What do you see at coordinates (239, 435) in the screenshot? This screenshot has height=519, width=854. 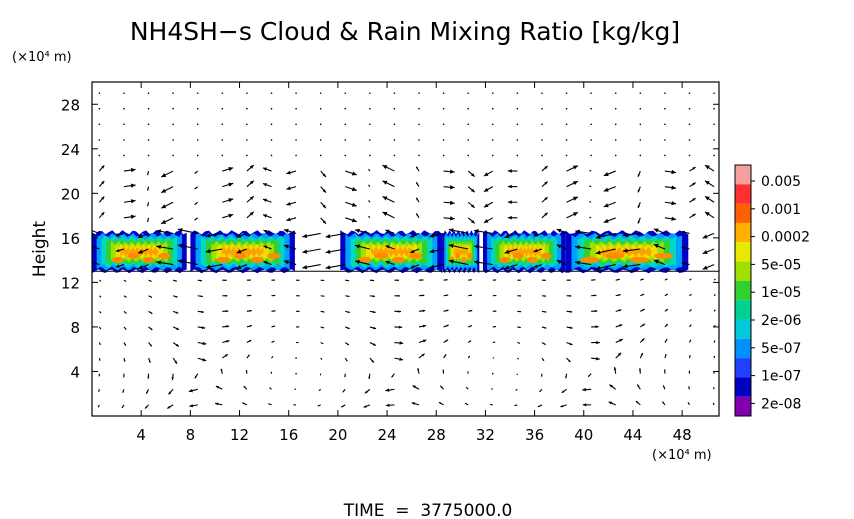 I see `x-tick-label: 12` at bounding box center [239, 435].